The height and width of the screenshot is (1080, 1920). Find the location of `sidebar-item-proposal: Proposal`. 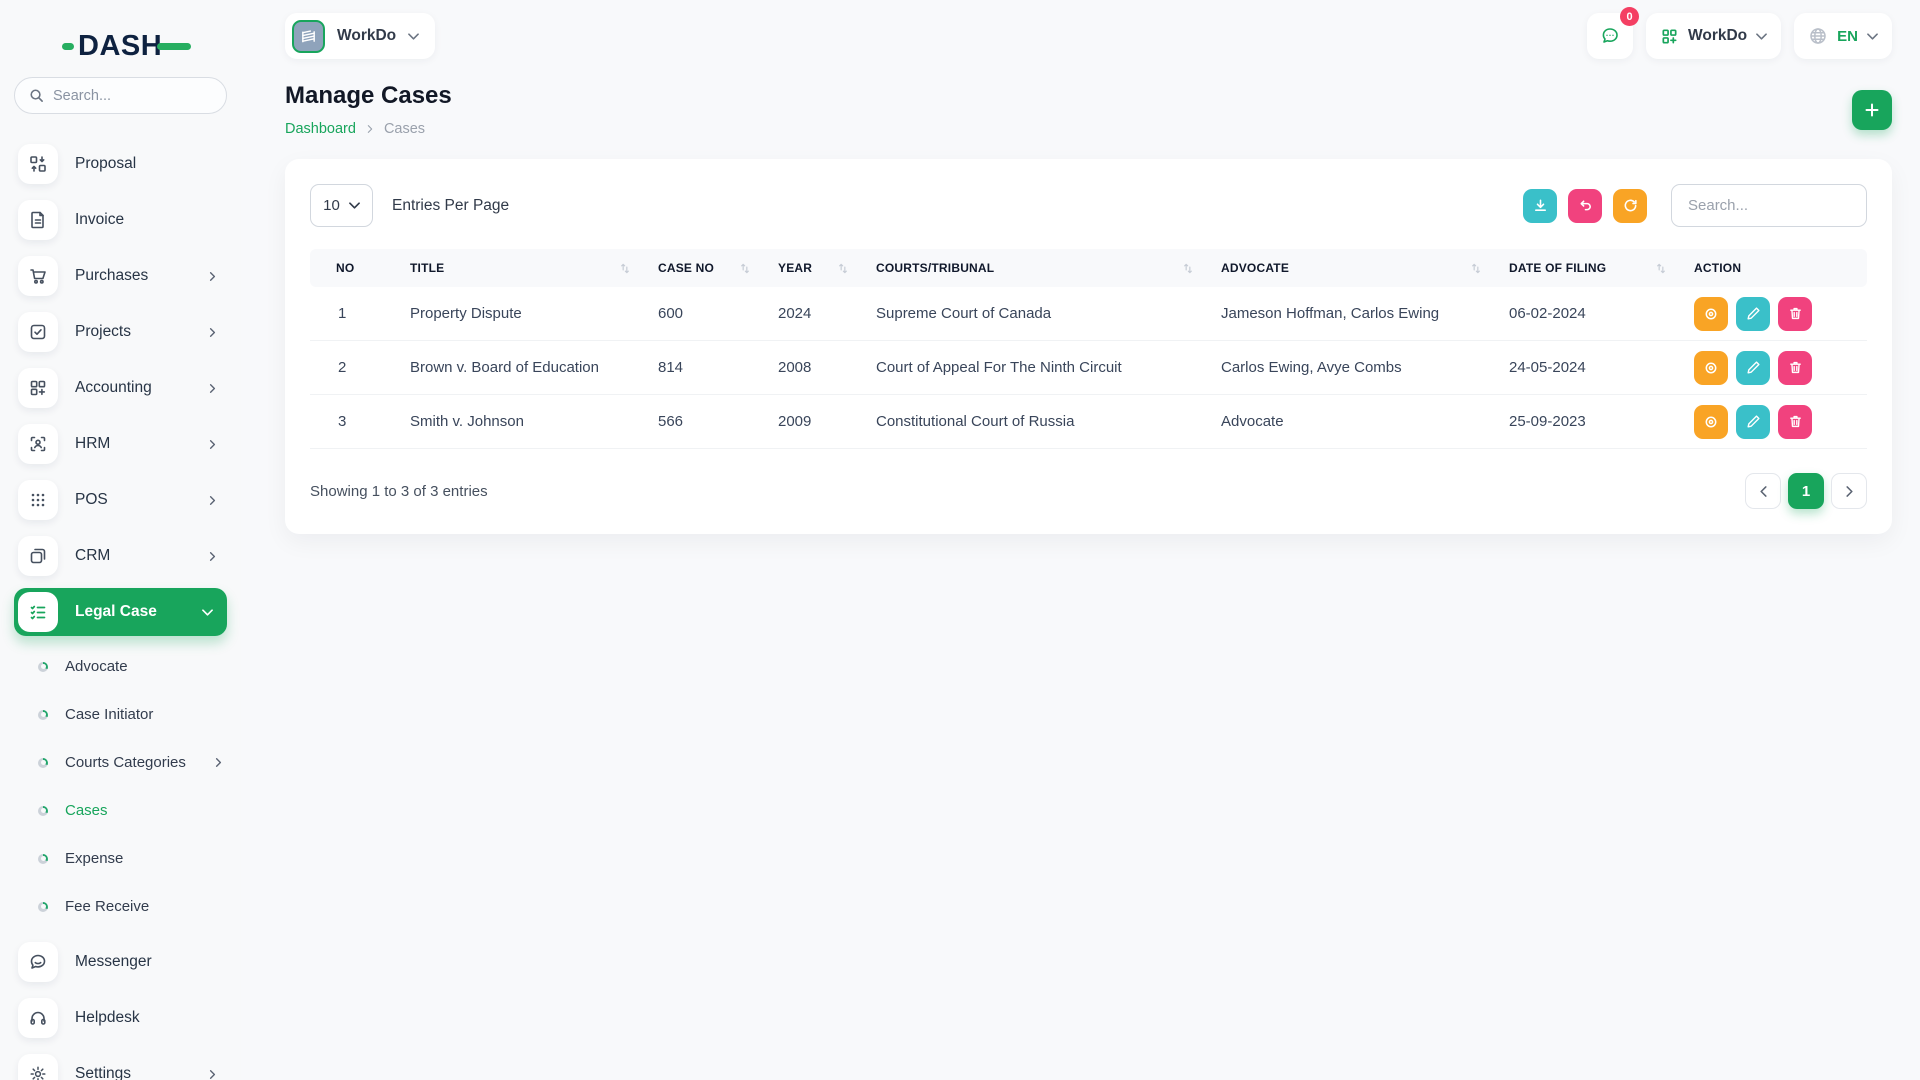

sidebar-item-proposal: Proposal is located at coordinates (120, 164).